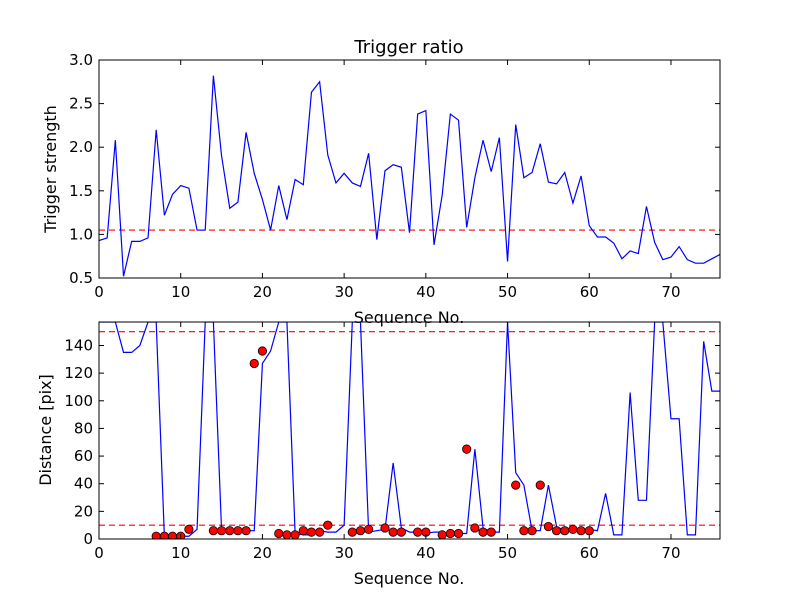 The image size is (800, 600). Describe the element at coordinates (81, 234) in the screenshot. I see `y-tick-label: 1.0` at that location.